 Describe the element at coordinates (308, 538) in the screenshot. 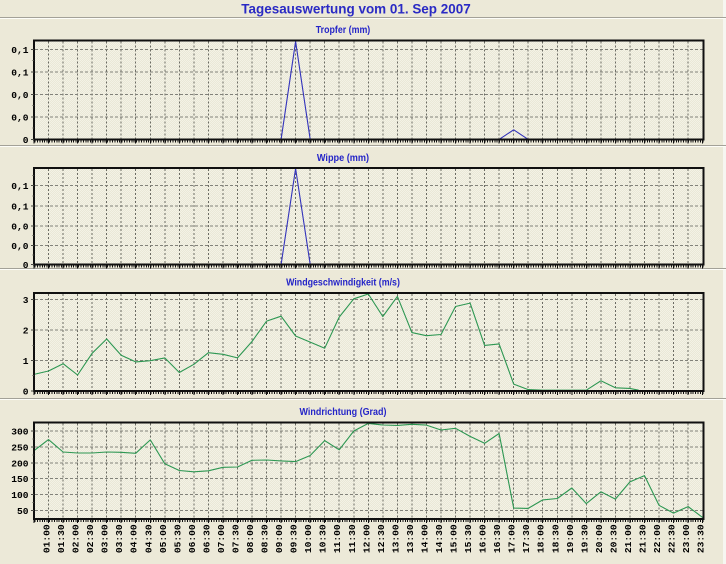

I see `svg-text: 10:00` at that location.